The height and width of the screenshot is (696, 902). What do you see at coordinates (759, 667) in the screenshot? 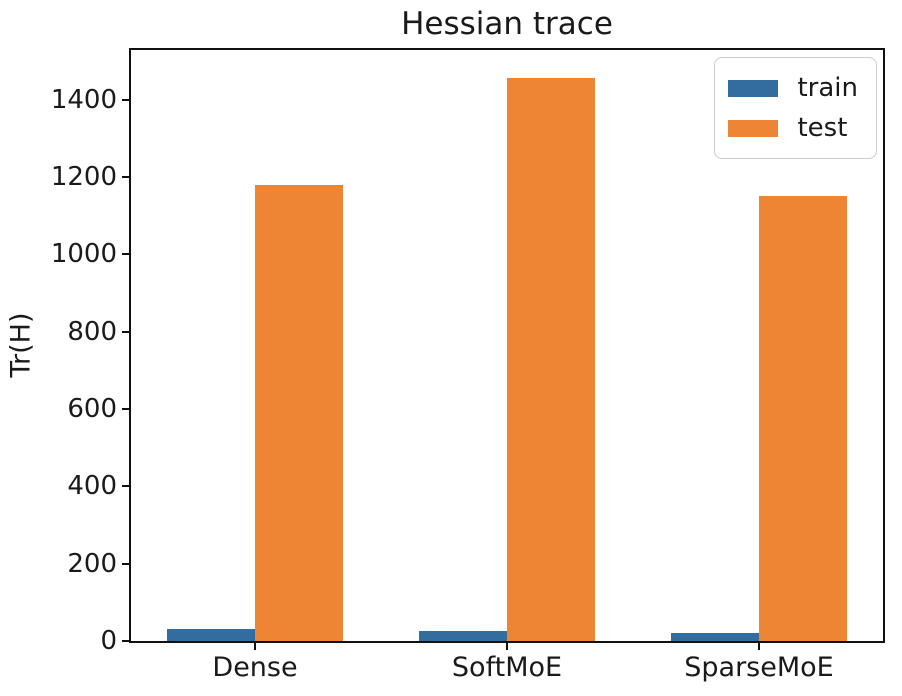
I see `x-tick-label-sparsemoe: SparseMoE` at bounding box center [759, 667].